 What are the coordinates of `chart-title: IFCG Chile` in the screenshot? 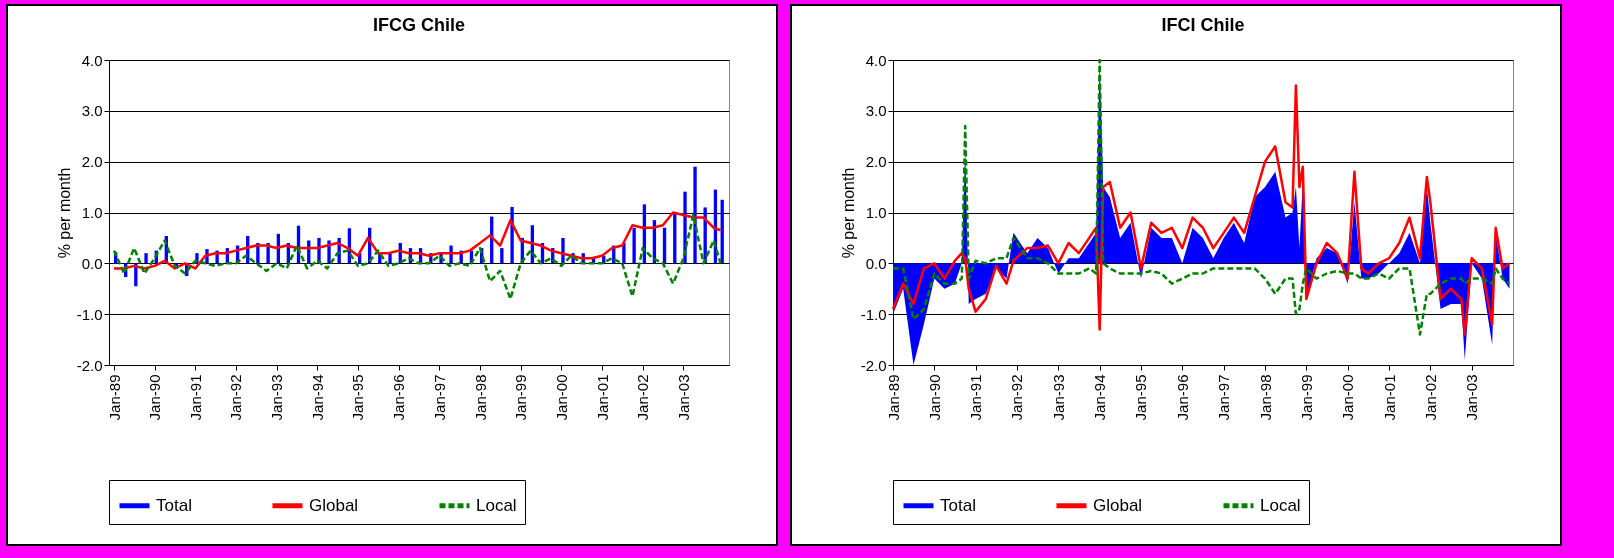 It's located at (418, 25).